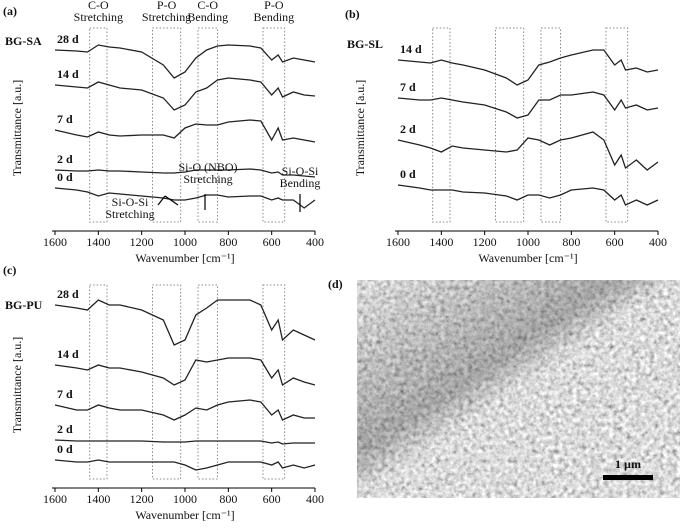  What do you see at coordinates (24, 305) in the screenshot?
I see `sample-label: BG-PU` at bounding box center [24, 305].